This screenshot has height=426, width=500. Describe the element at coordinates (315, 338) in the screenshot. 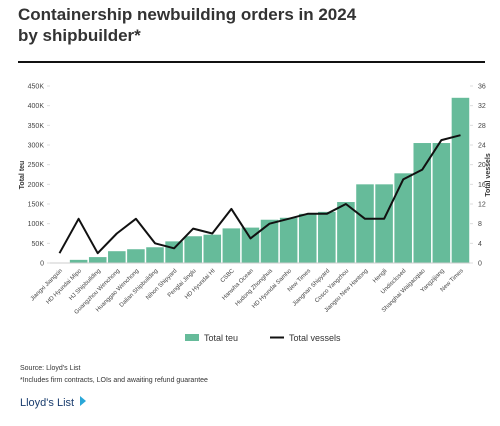

I see `legend-label: Total vessels` at that location.